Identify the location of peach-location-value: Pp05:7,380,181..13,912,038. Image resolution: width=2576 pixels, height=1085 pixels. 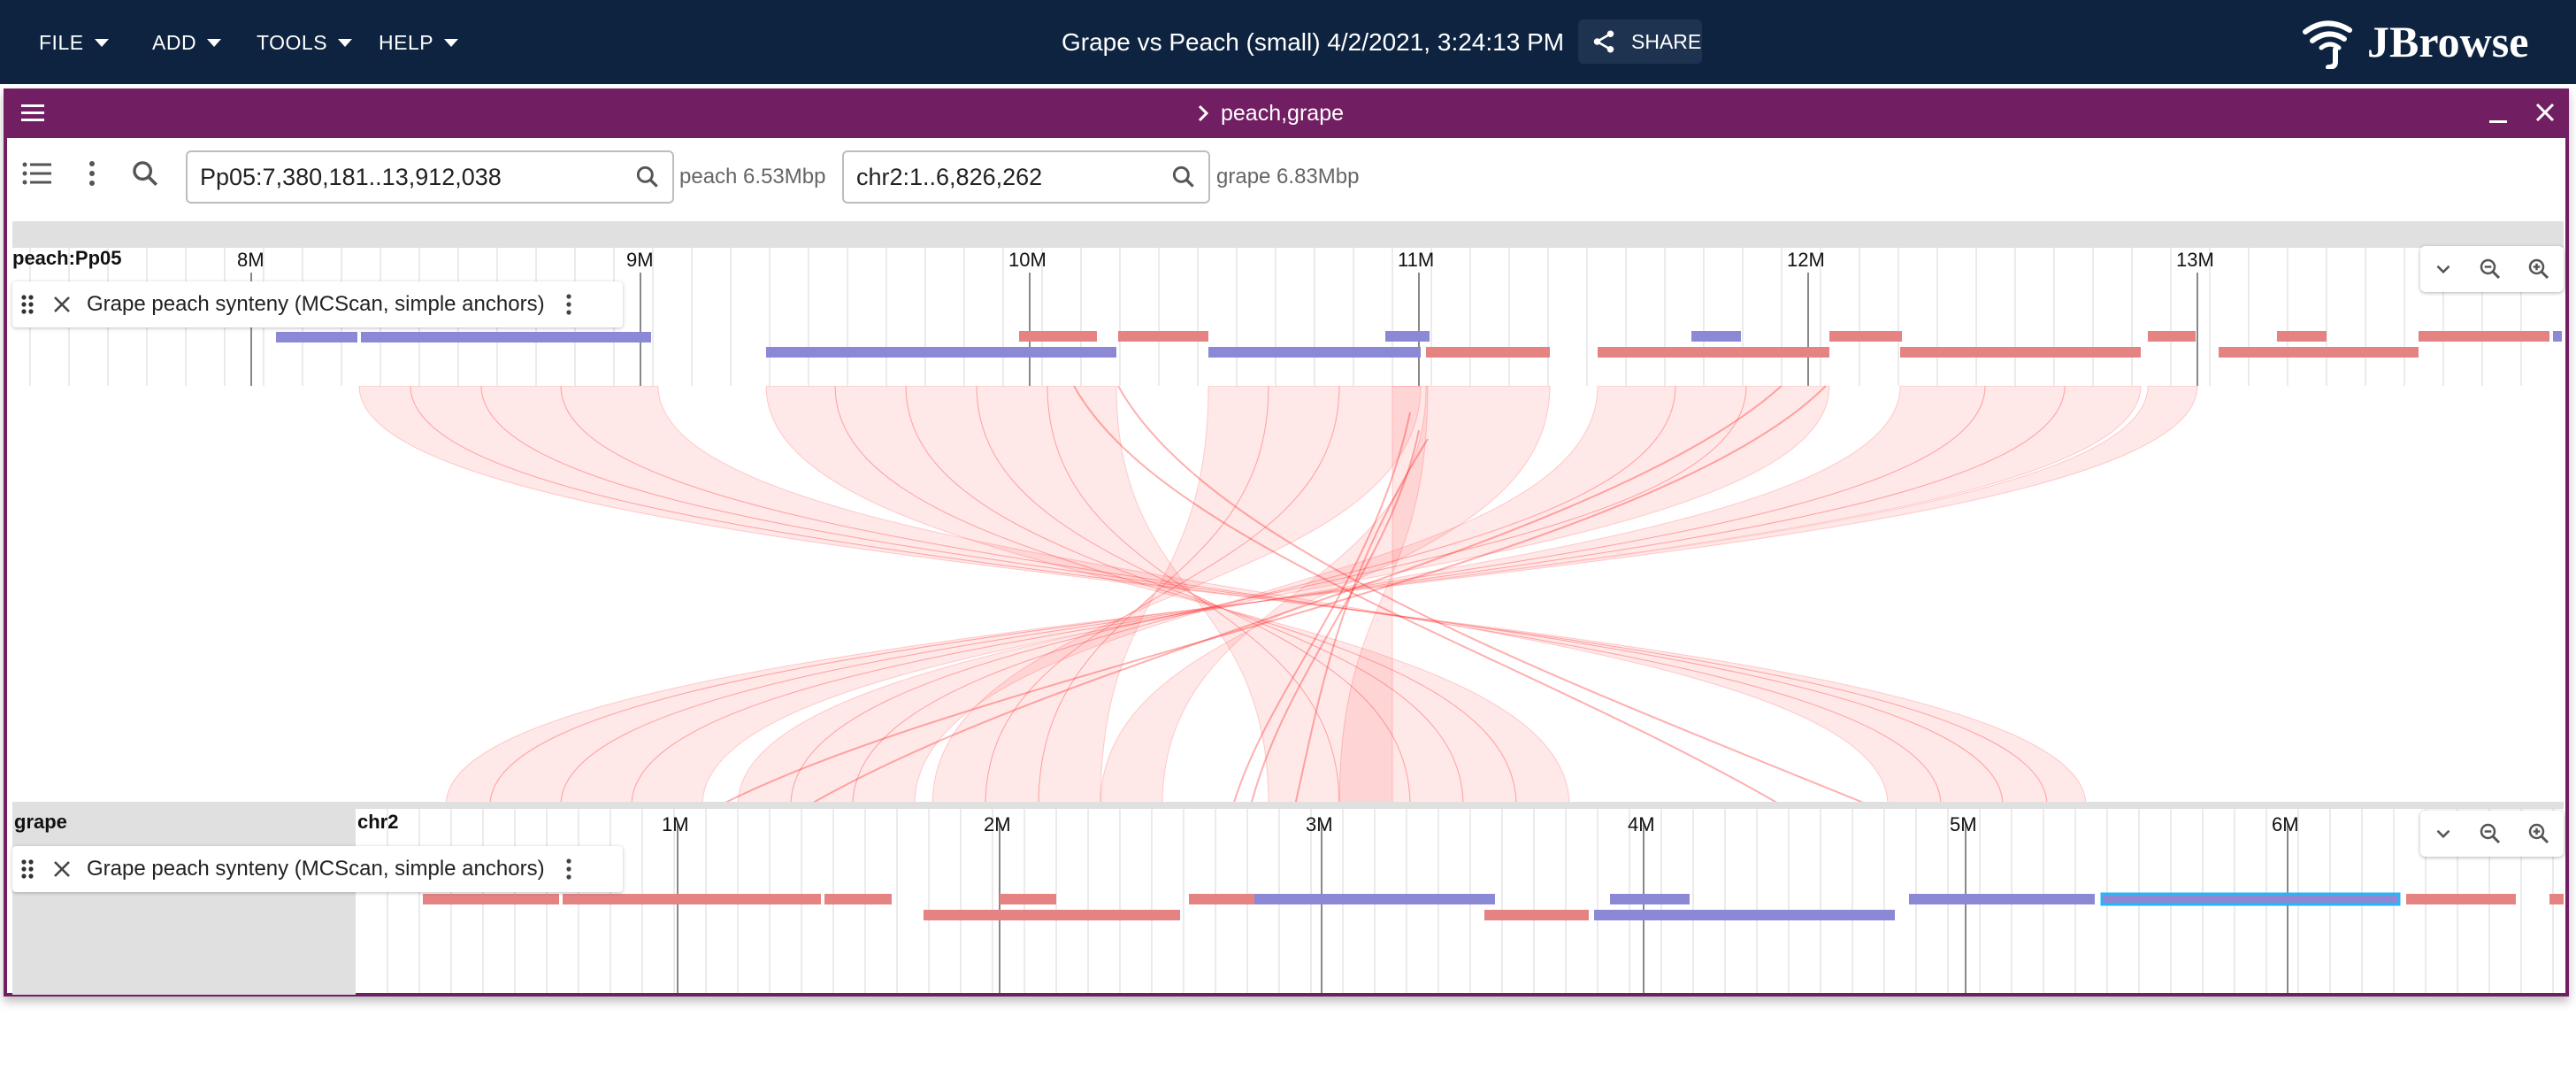
(351, 177).